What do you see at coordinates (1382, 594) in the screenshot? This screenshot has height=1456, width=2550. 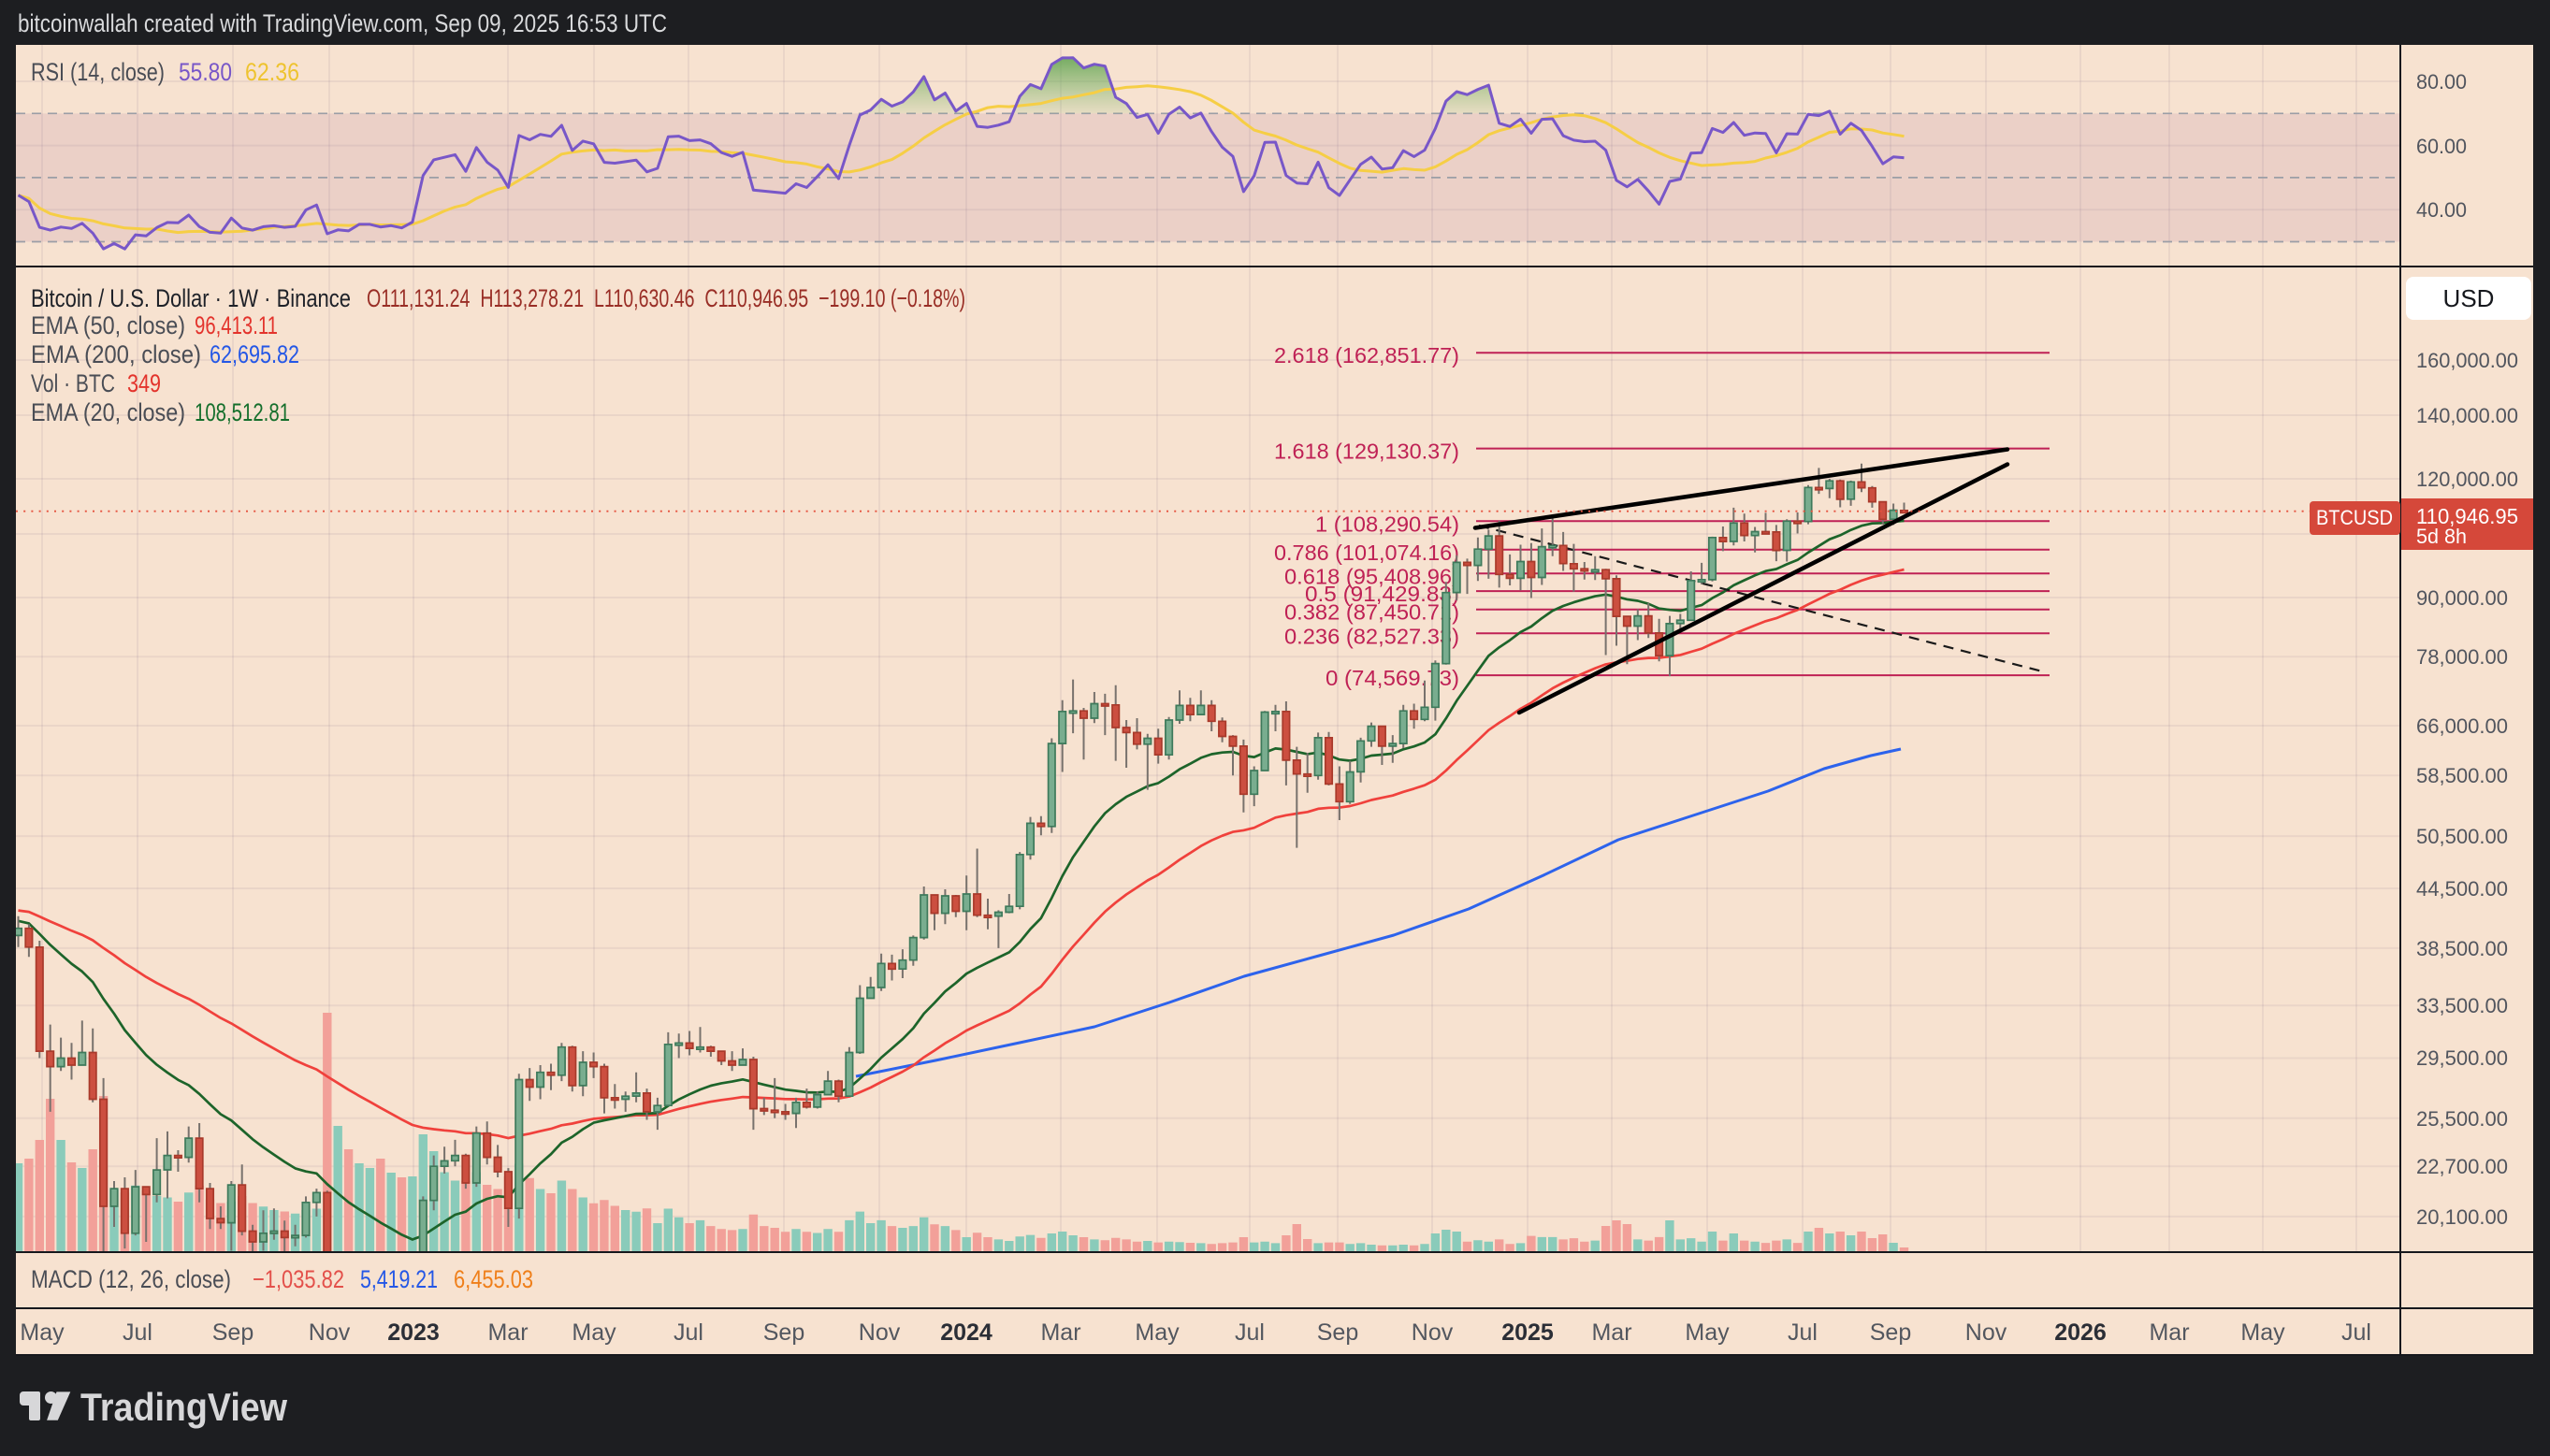 I see `svg-text: 0.5 (91,429.83)` at bounding box center [1382, 594].